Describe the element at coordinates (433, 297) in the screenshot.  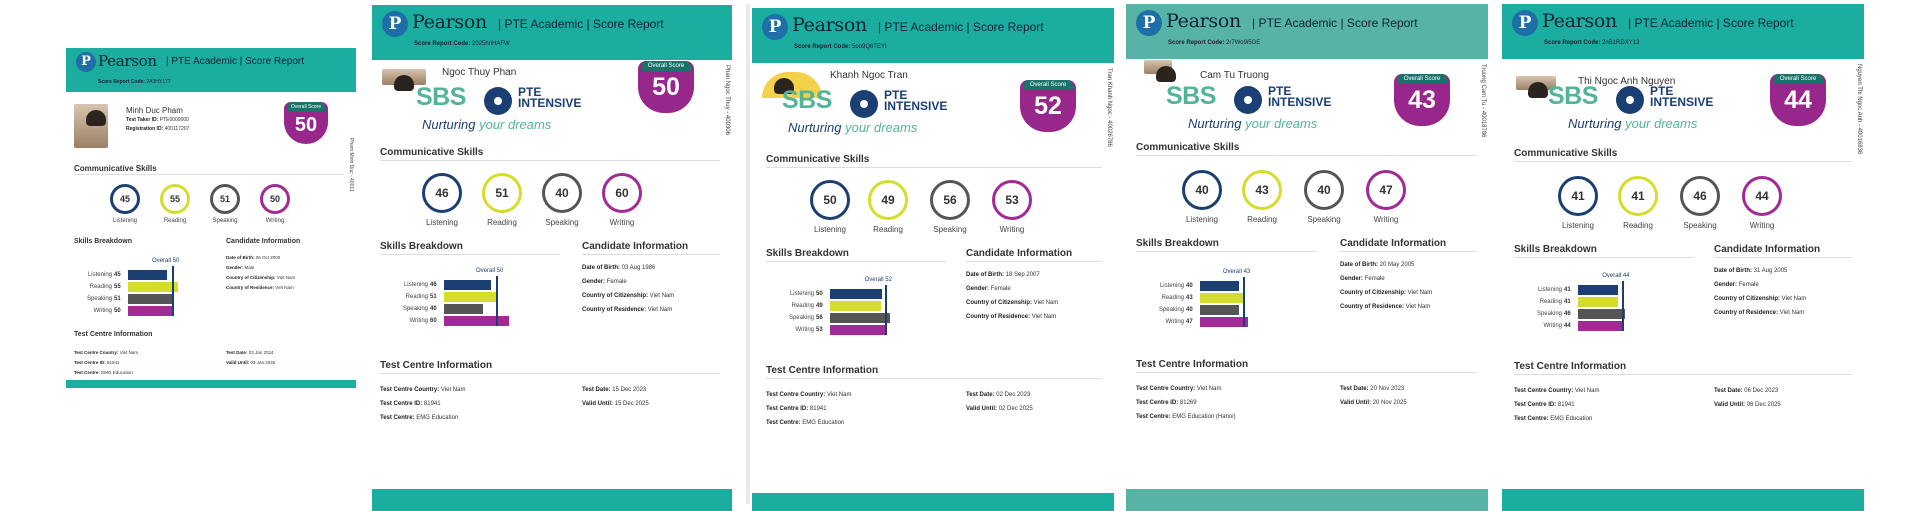
I see `skill-bar-value: 51` at that location.